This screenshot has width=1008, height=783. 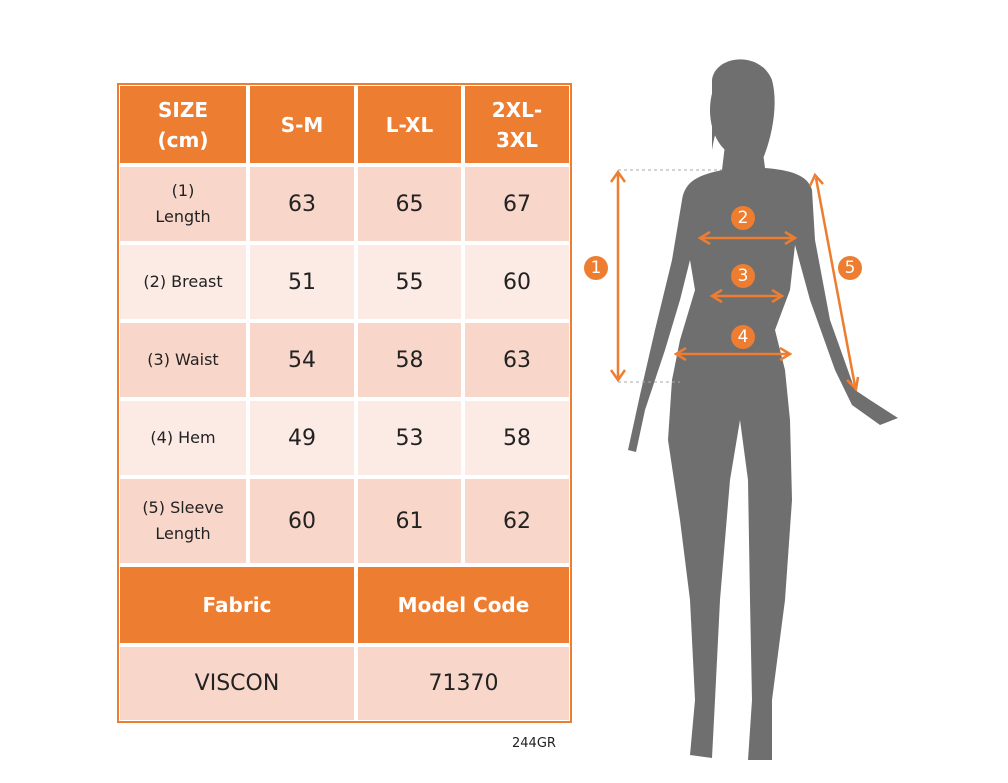 What do you see at coordinates (409, 282) in the screenshot?
I see `size-value: 55` at bounding box center [409, 282].